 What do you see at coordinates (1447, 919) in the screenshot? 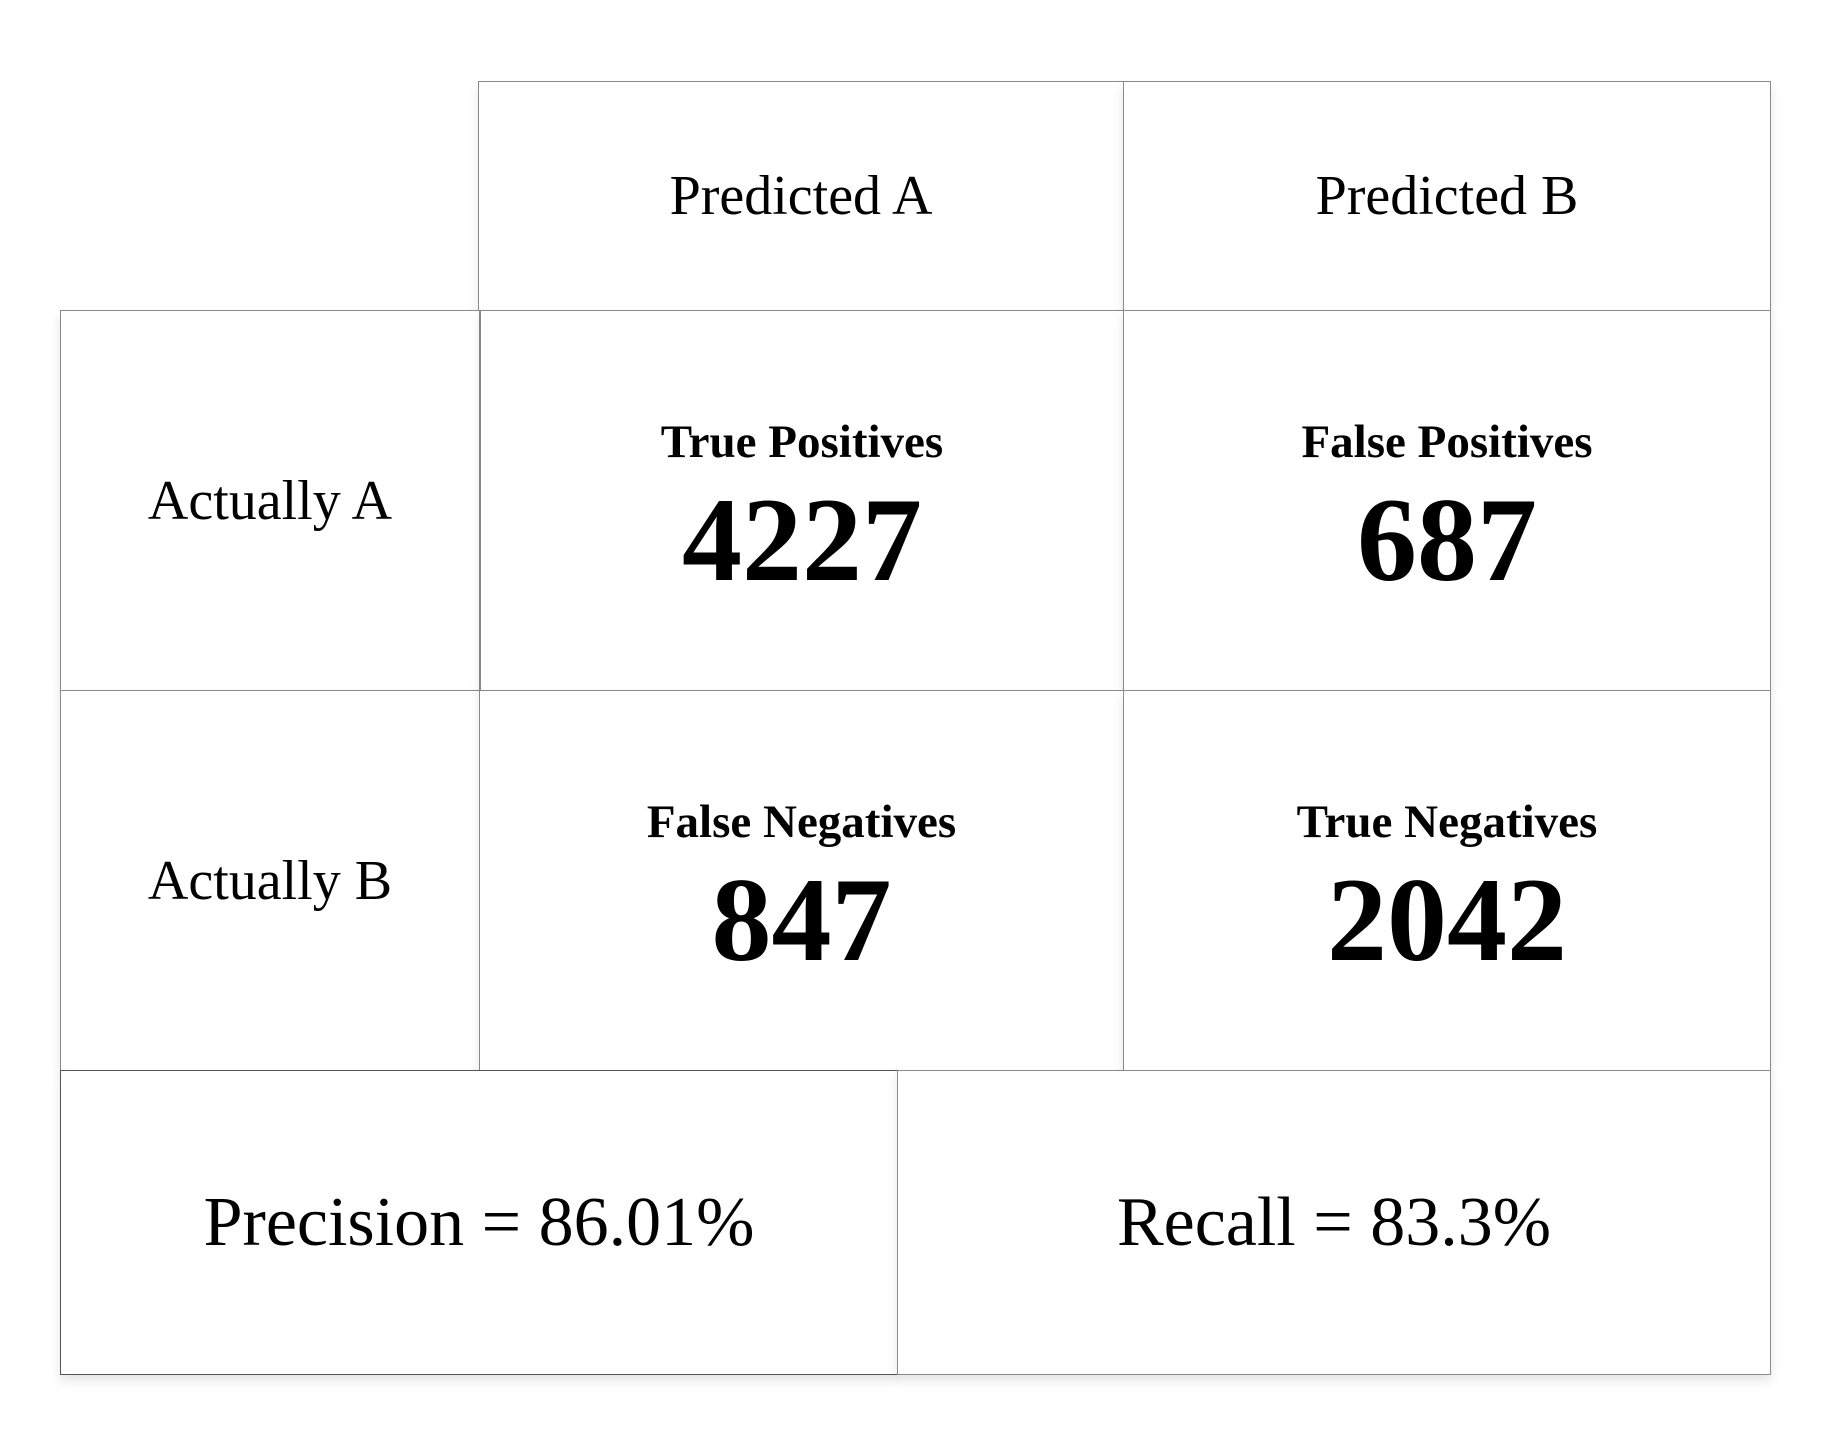
I see `true-negatives-value: 2042` at bounding box center [1447, 919].